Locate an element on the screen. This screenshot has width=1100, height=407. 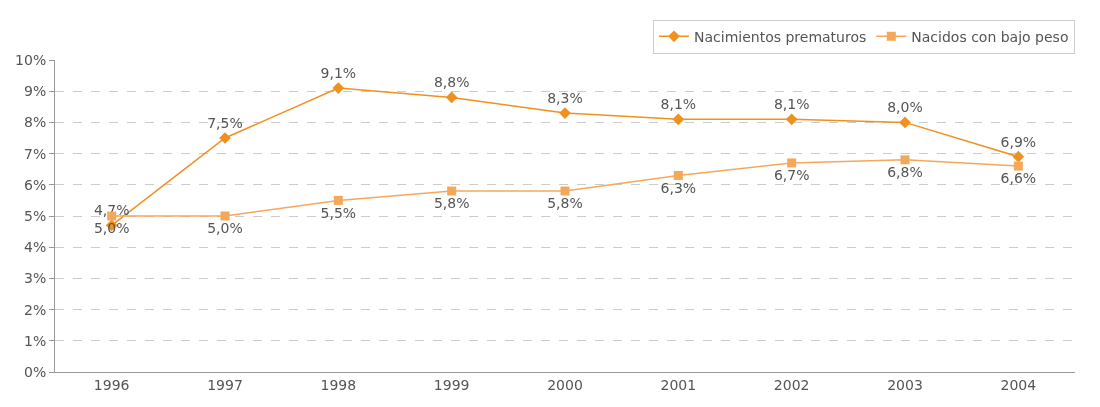
data-label: 6,7% is located at coordinates (791, 175).